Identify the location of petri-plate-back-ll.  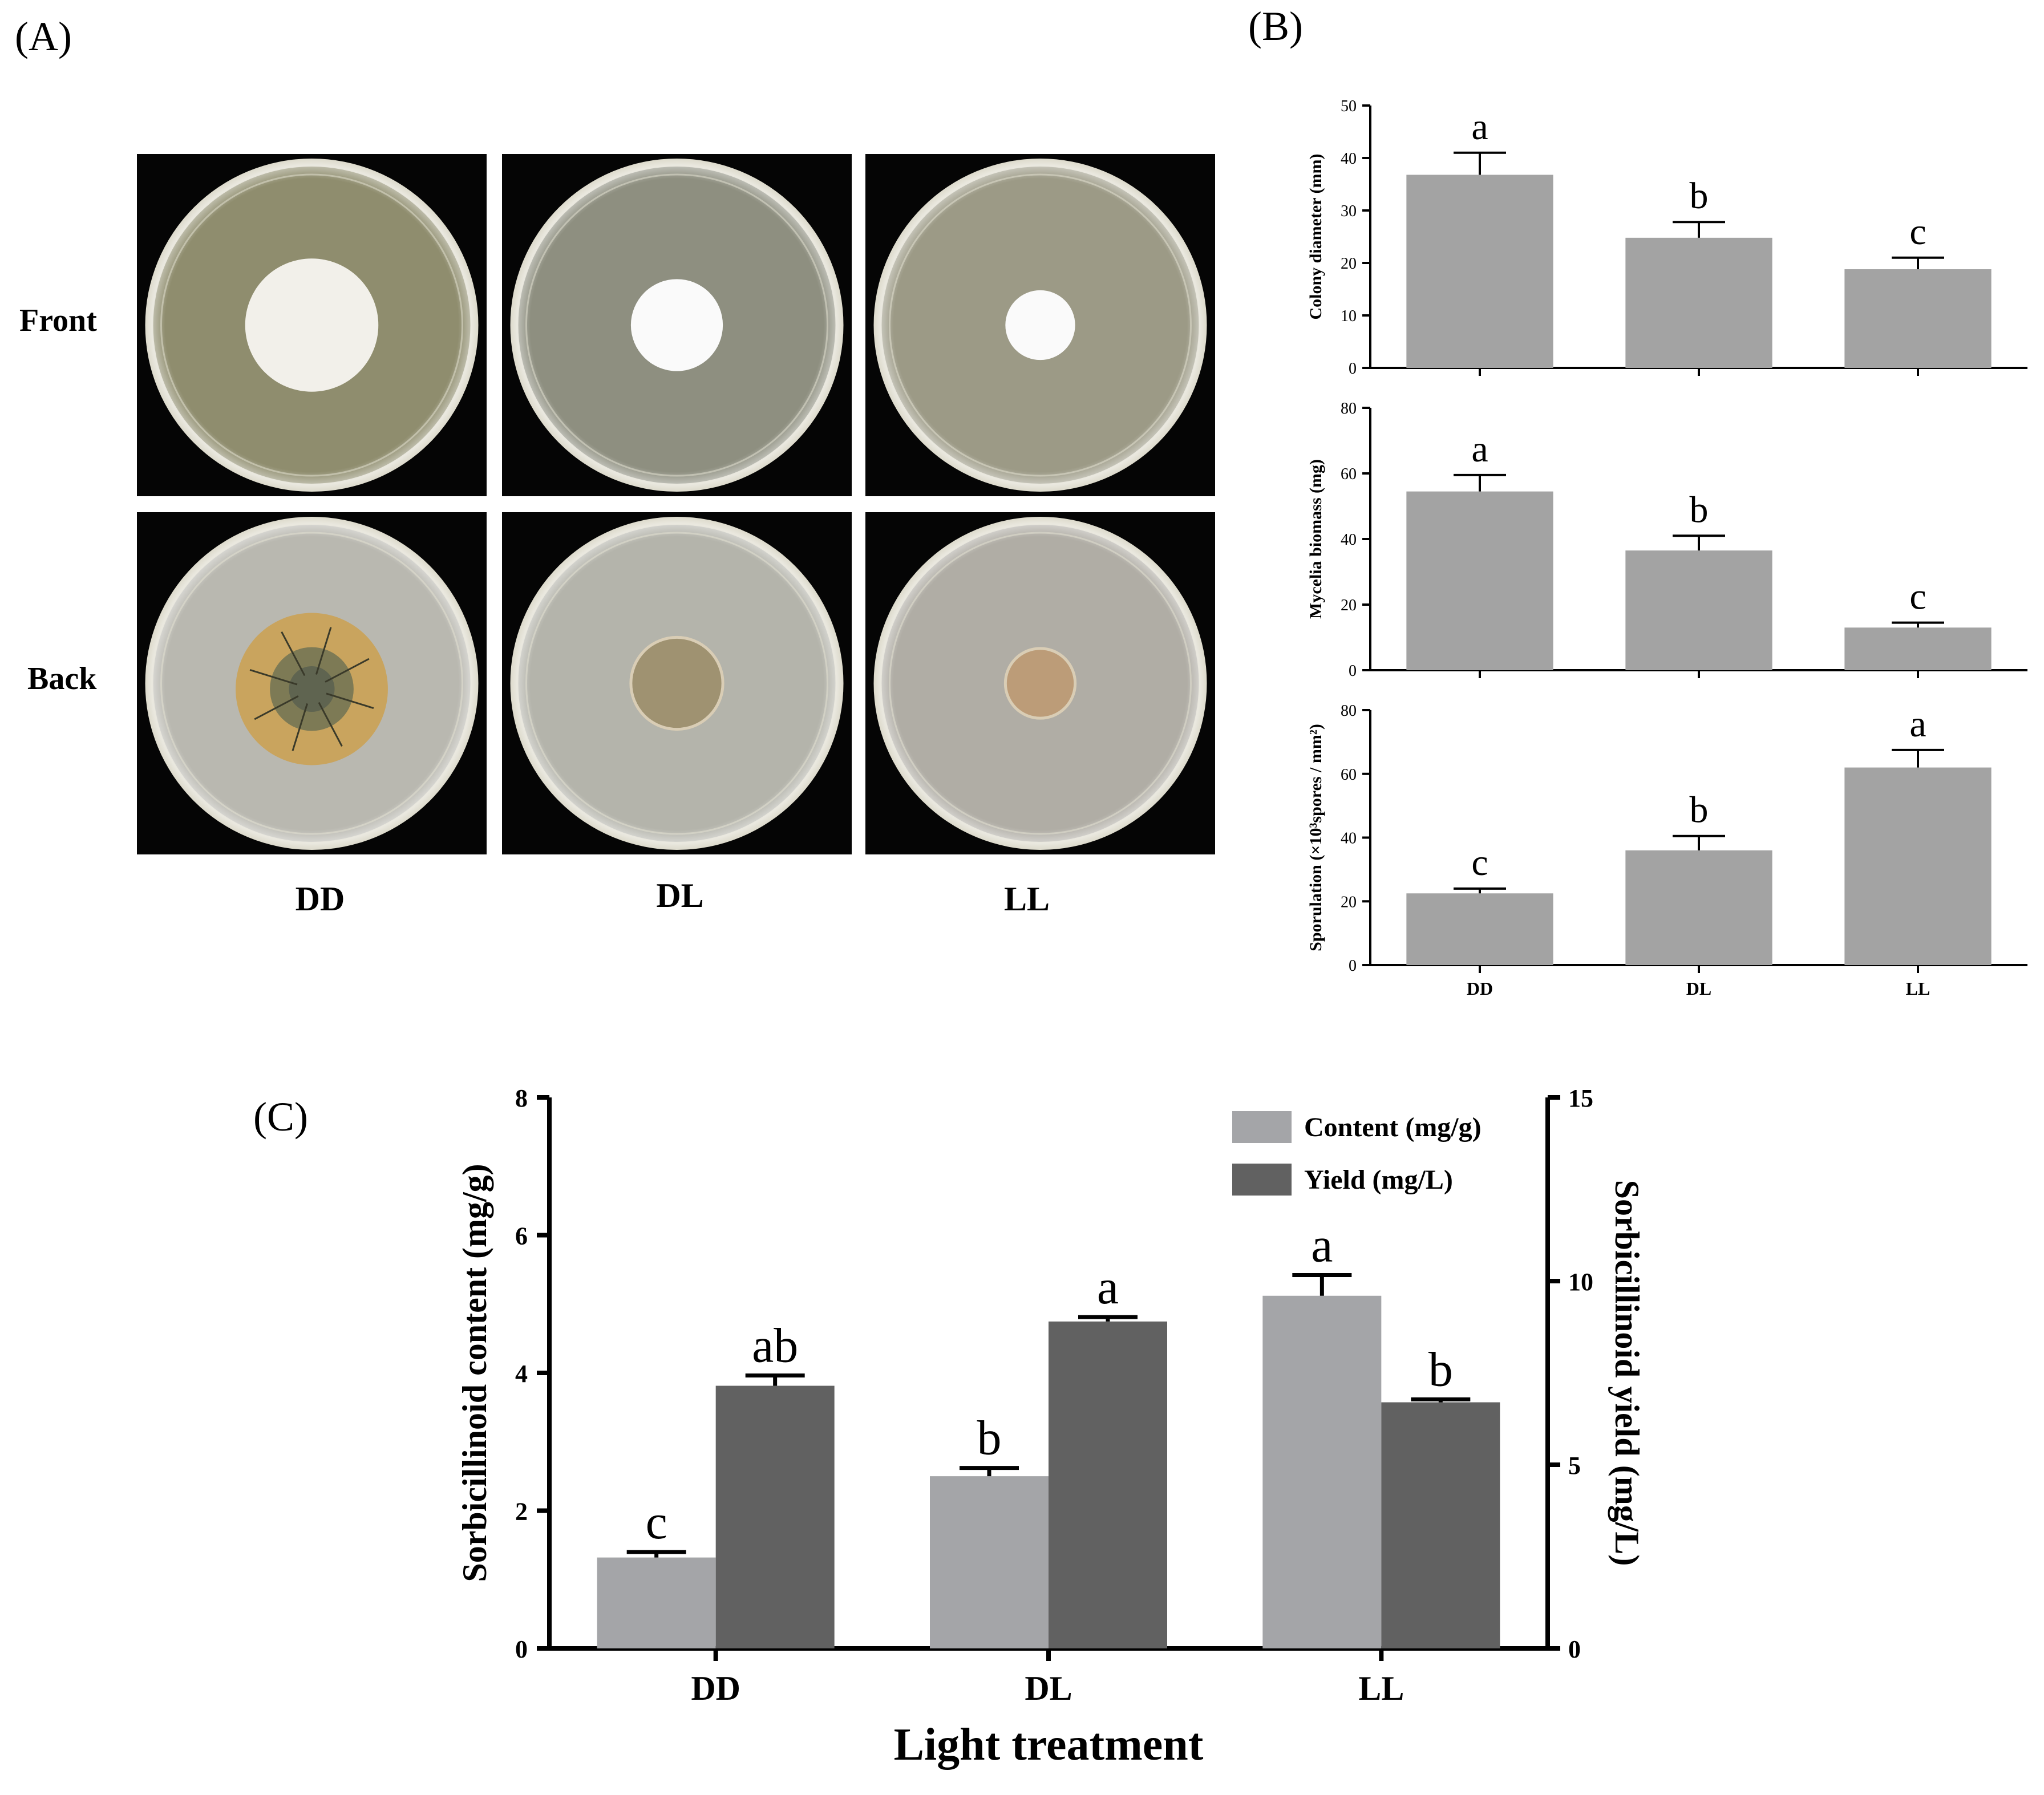
(1040, 683).